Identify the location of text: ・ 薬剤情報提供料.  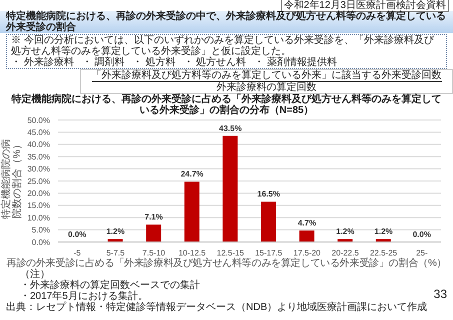
(295, 62).